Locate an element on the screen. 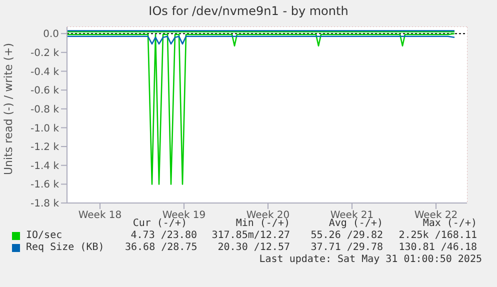  text: 20.30 /12.57 is located at coordinates (253, 248).